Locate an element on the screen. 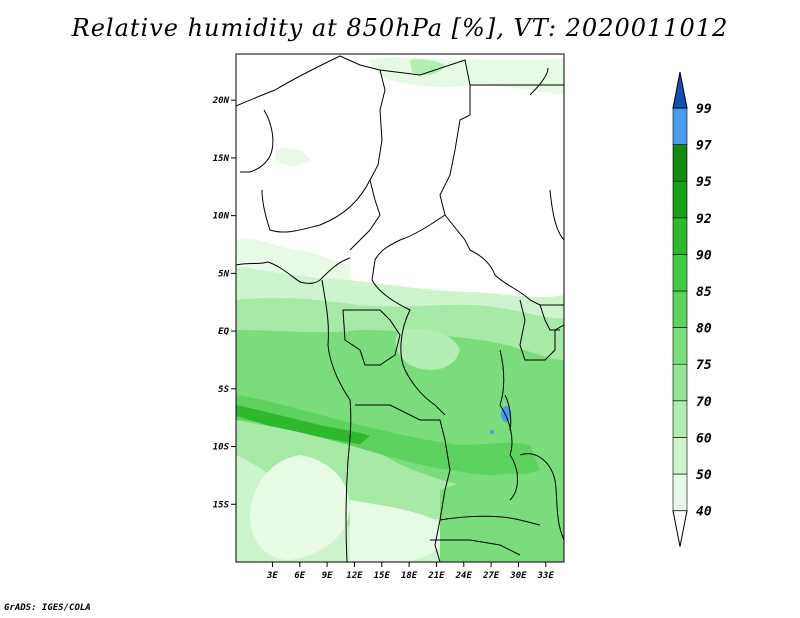 This screenshot has height=618, width=800. y-tick-label: 5N is located at coordinates (223, 274).